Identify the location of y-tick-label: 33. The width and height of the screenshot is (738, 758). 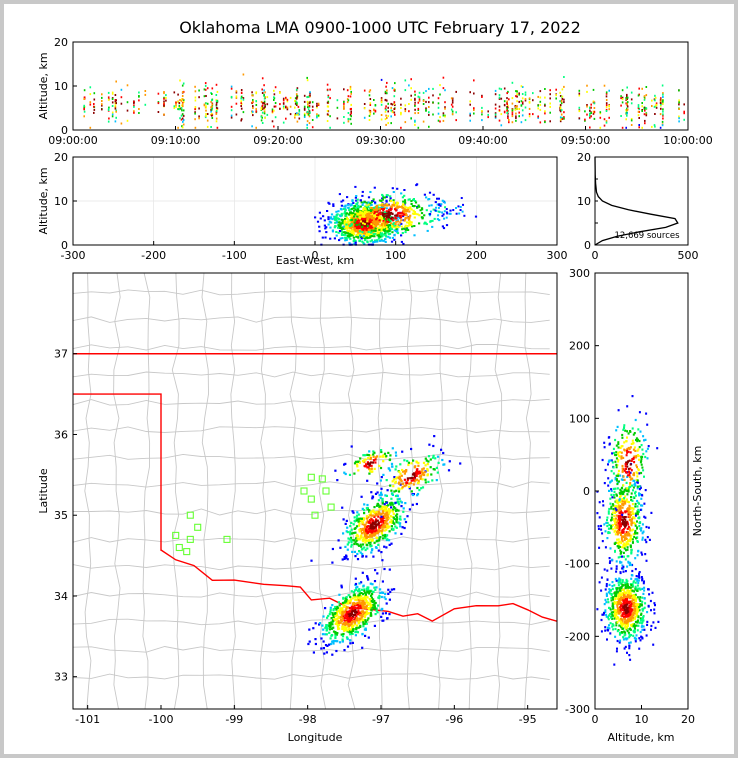
(61, 677).